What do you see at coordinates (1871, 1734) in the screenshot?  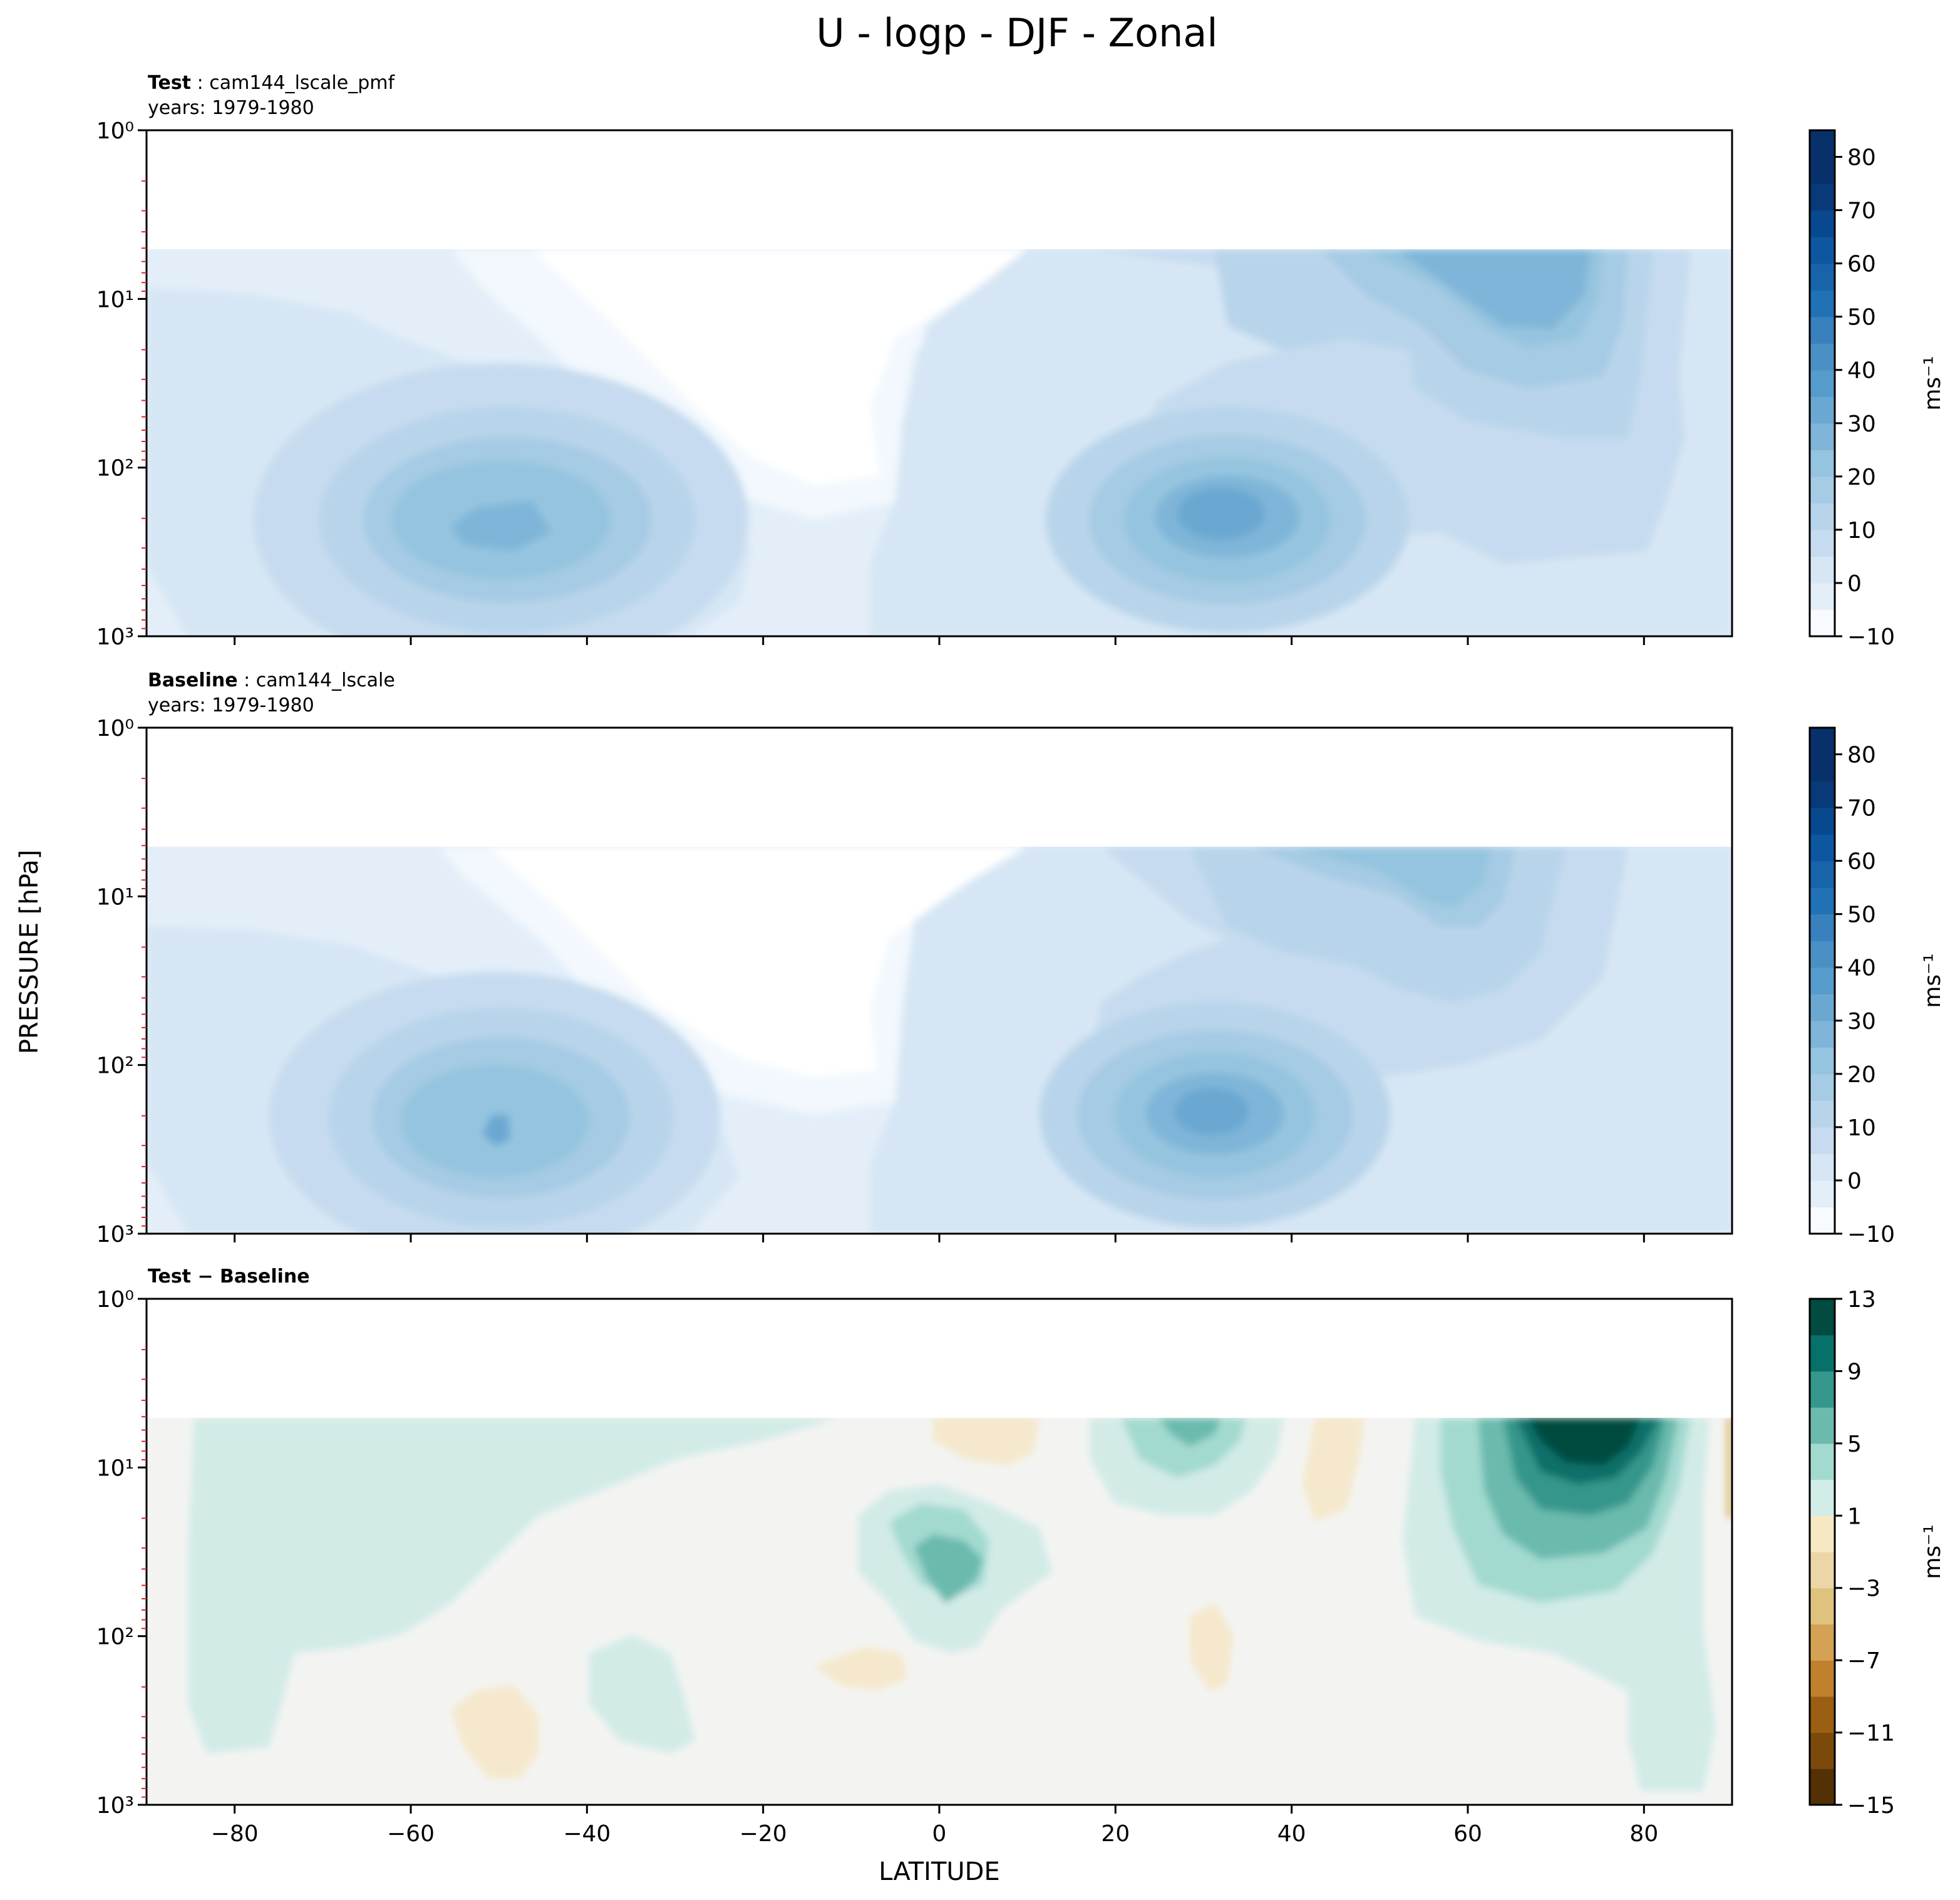 I see `colorbar-tick-label: −11` at bounding box center [1871, 1734].